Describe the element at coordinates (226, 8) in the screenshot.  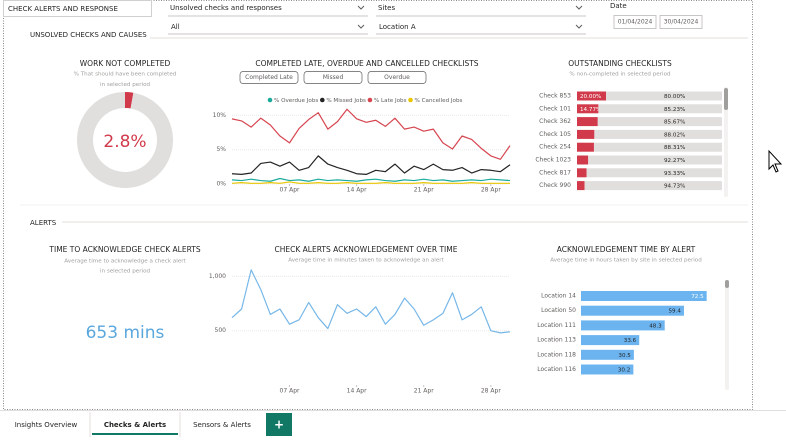
I see `filter-label: Unsolved checks and responses` at that location.